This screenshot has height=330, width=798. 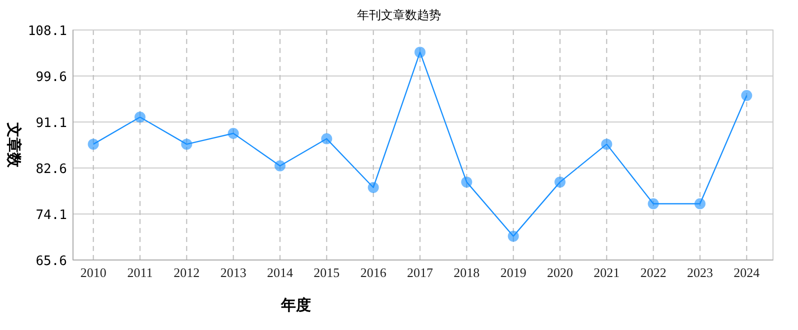 What do you see at coordinates (399, 15) in the screenshot?
I see `chart-title: 年刊文章数趋势` at bounding box center [399, 15].